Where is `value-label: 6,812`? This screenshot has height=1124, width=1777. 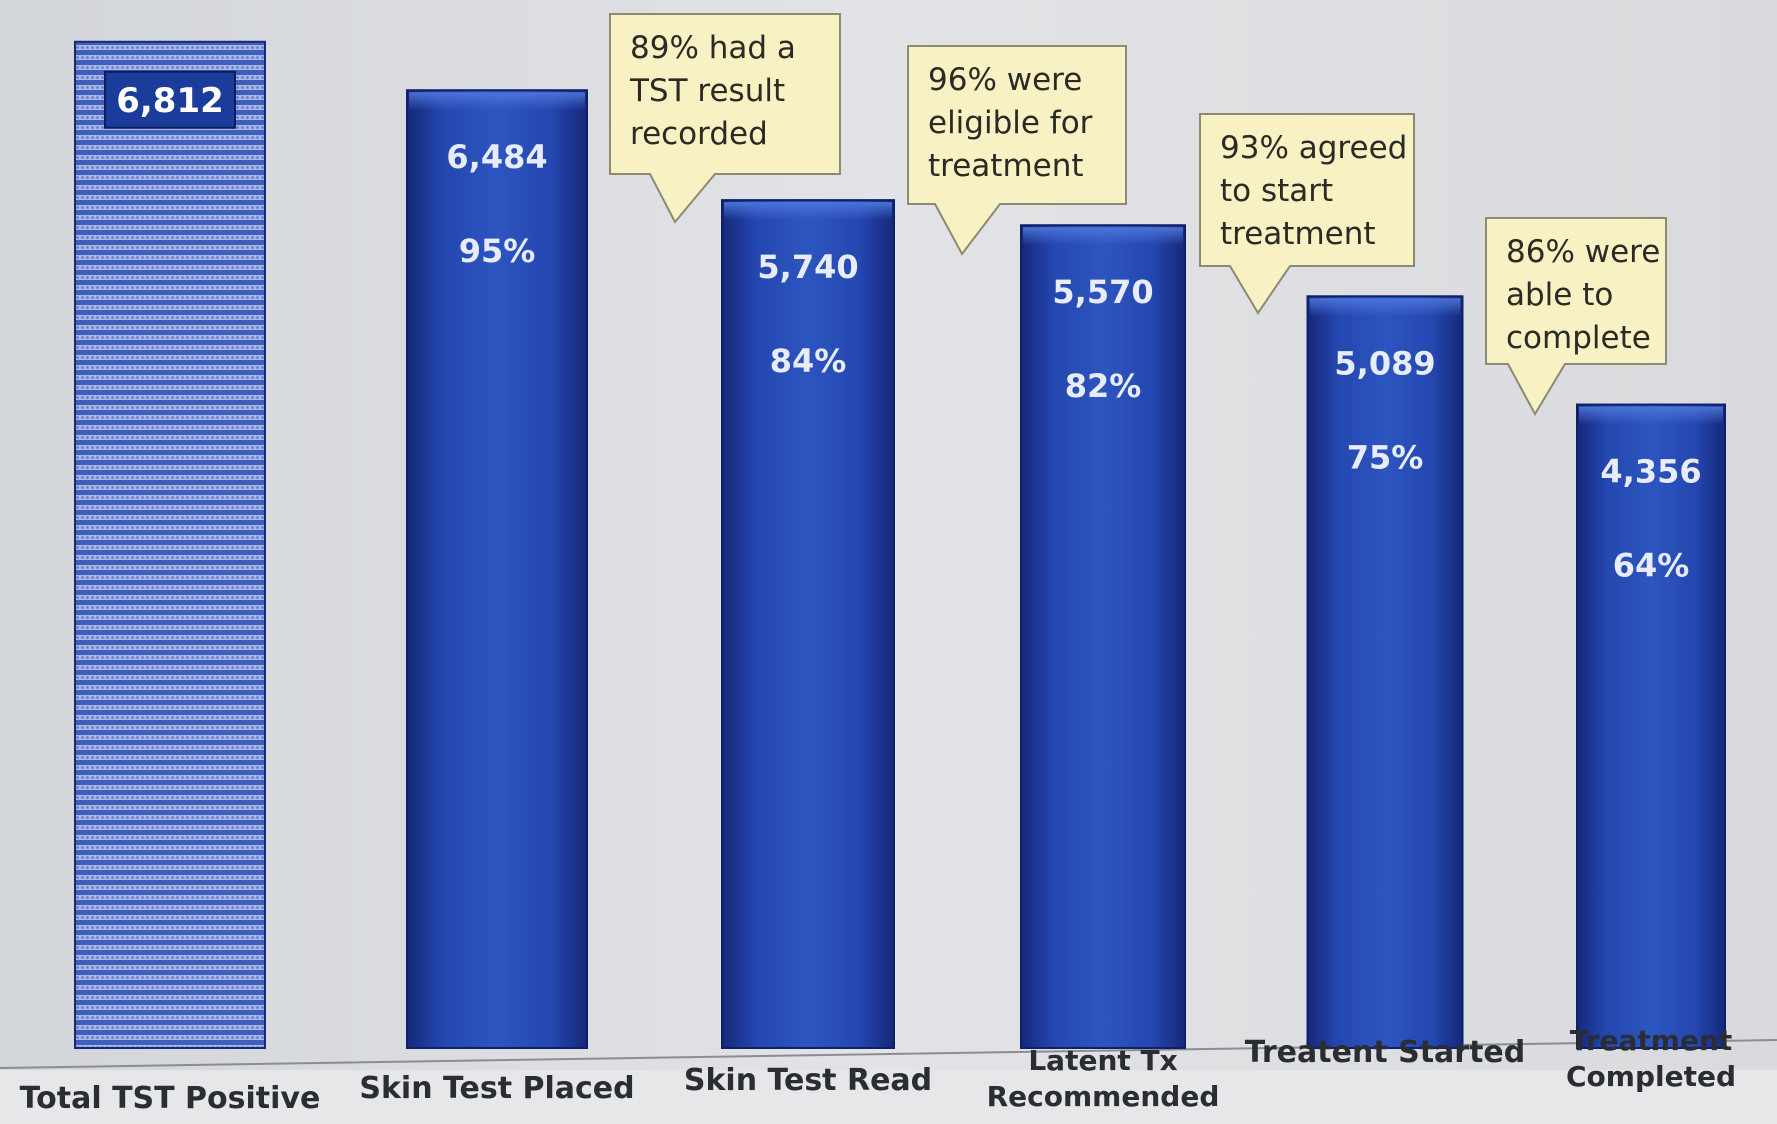 value-label: 6,812 is located at coordinates (170, 101).